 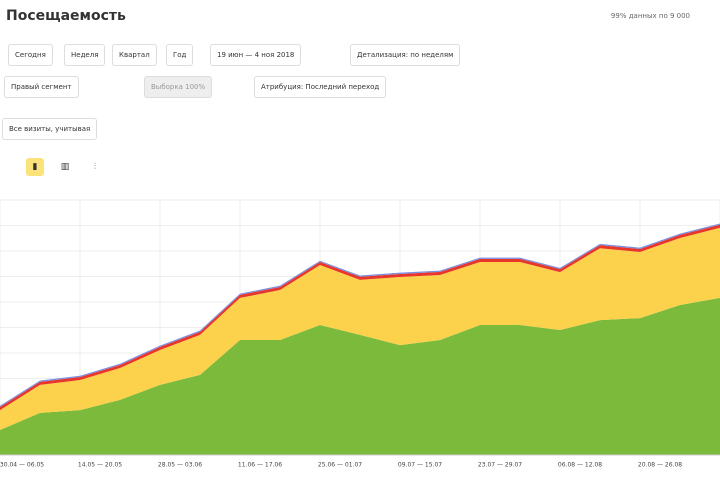 I want to click on x-tick-label: 23.07 — 29.07, so click(x=500, y=465).